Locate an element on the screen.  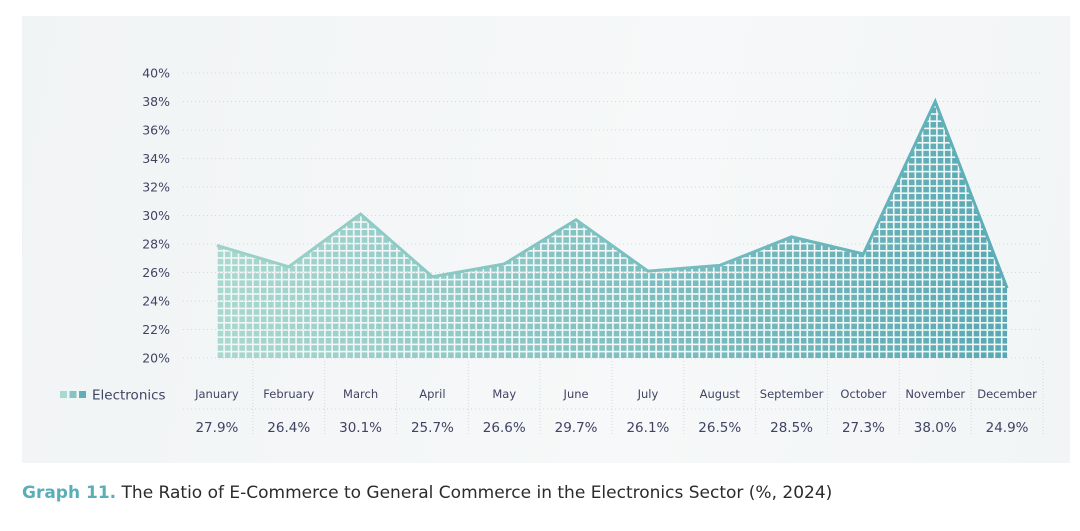
y-tick-label: 26% is located at coordinates (156, 272).